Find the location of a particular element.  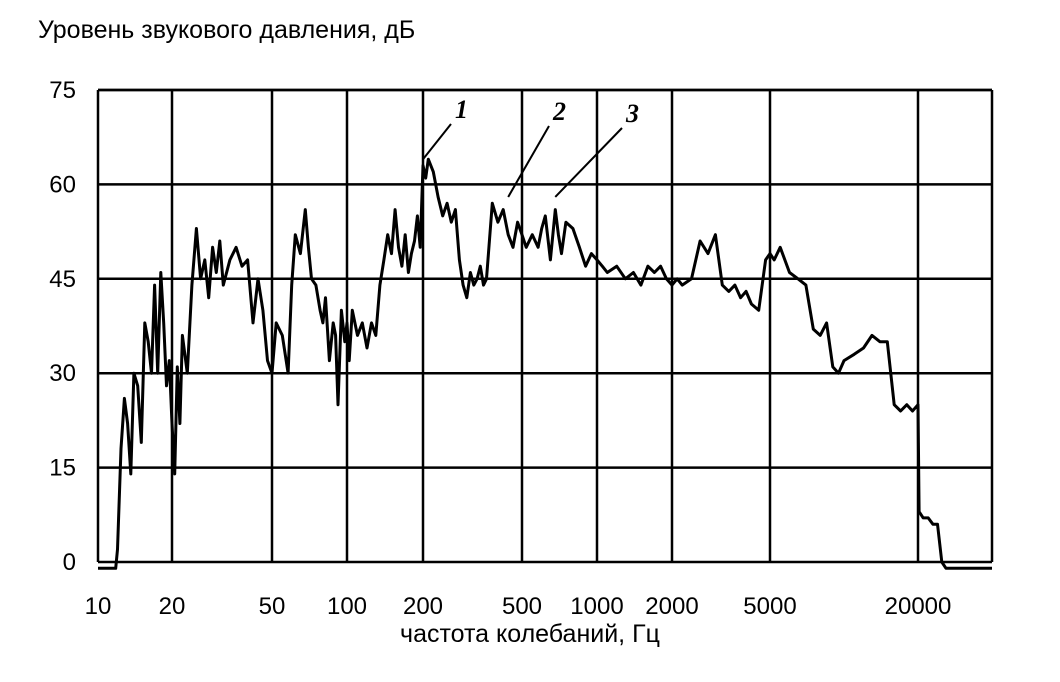

x-tick-label: 2000 is located at coordinates (671, 606).